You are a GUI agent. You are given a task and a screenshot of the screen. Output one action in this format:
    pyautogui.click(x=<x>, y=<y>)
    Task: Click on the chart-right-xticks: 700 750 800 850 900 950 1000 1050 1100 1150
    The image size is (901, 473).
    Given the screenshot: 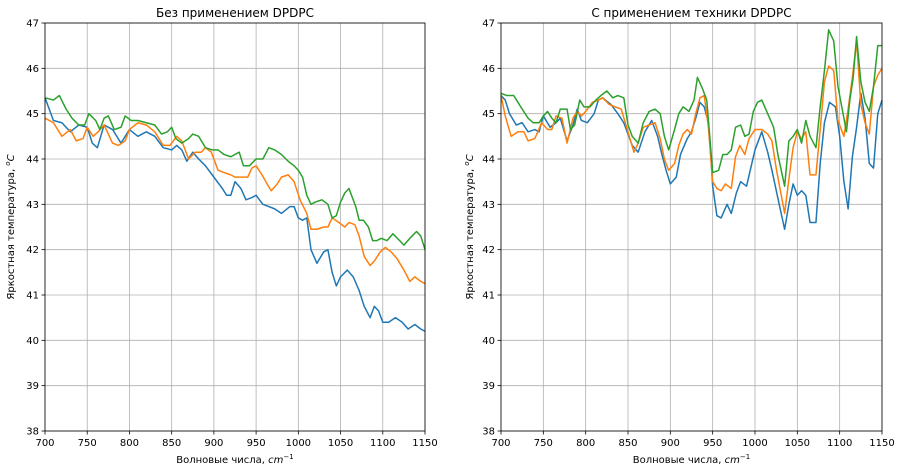 What is the action you would take?
    pyautogui.click(x=693, y=440)
    